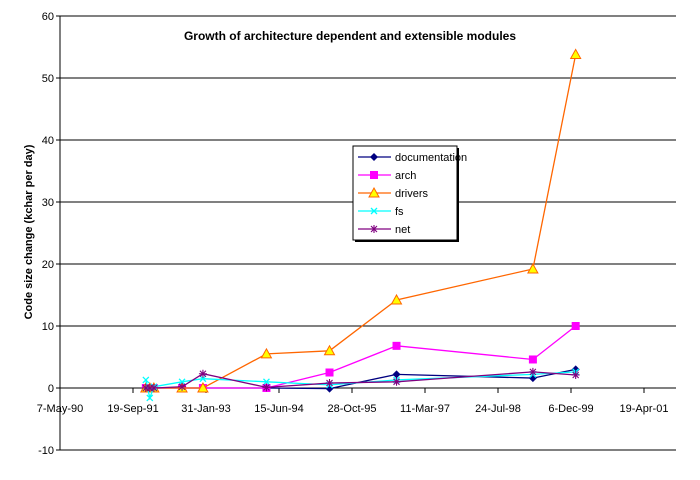  Describe the element at coordinates (570, 409) in the screenshot. I see `x-tick-label: 6-Dec-99` at that location.